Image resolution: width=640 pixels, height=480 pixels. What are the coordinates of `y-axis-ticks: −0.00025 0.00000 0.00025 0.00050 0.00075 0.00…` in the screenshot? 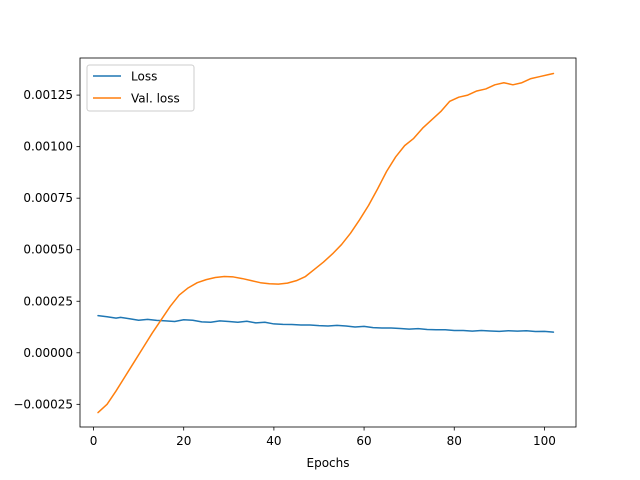 It's located at (46, 249).